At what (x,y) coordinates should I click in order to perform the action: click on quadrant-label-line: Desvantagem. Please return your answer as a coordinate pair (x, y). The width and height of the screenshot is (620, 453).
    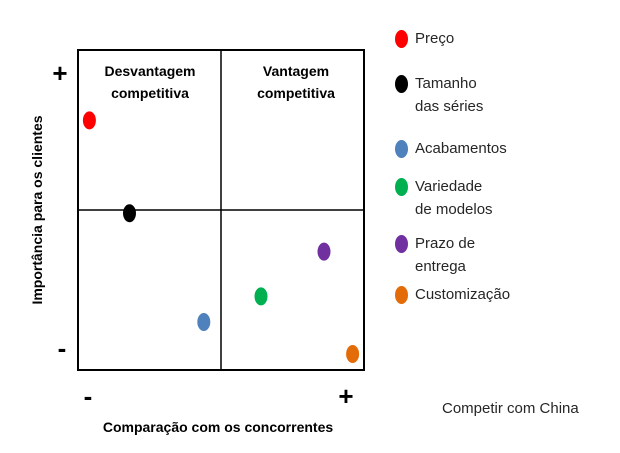
    Looking at the image, I should click on (149, 71).